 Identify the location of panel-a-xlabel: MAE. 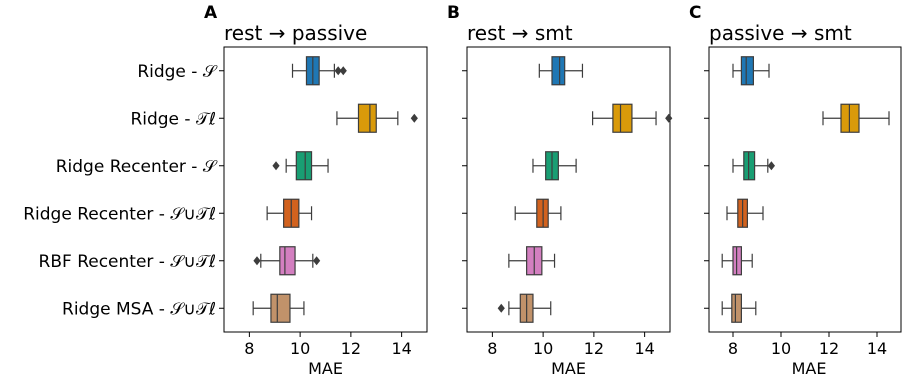
(325, 368).